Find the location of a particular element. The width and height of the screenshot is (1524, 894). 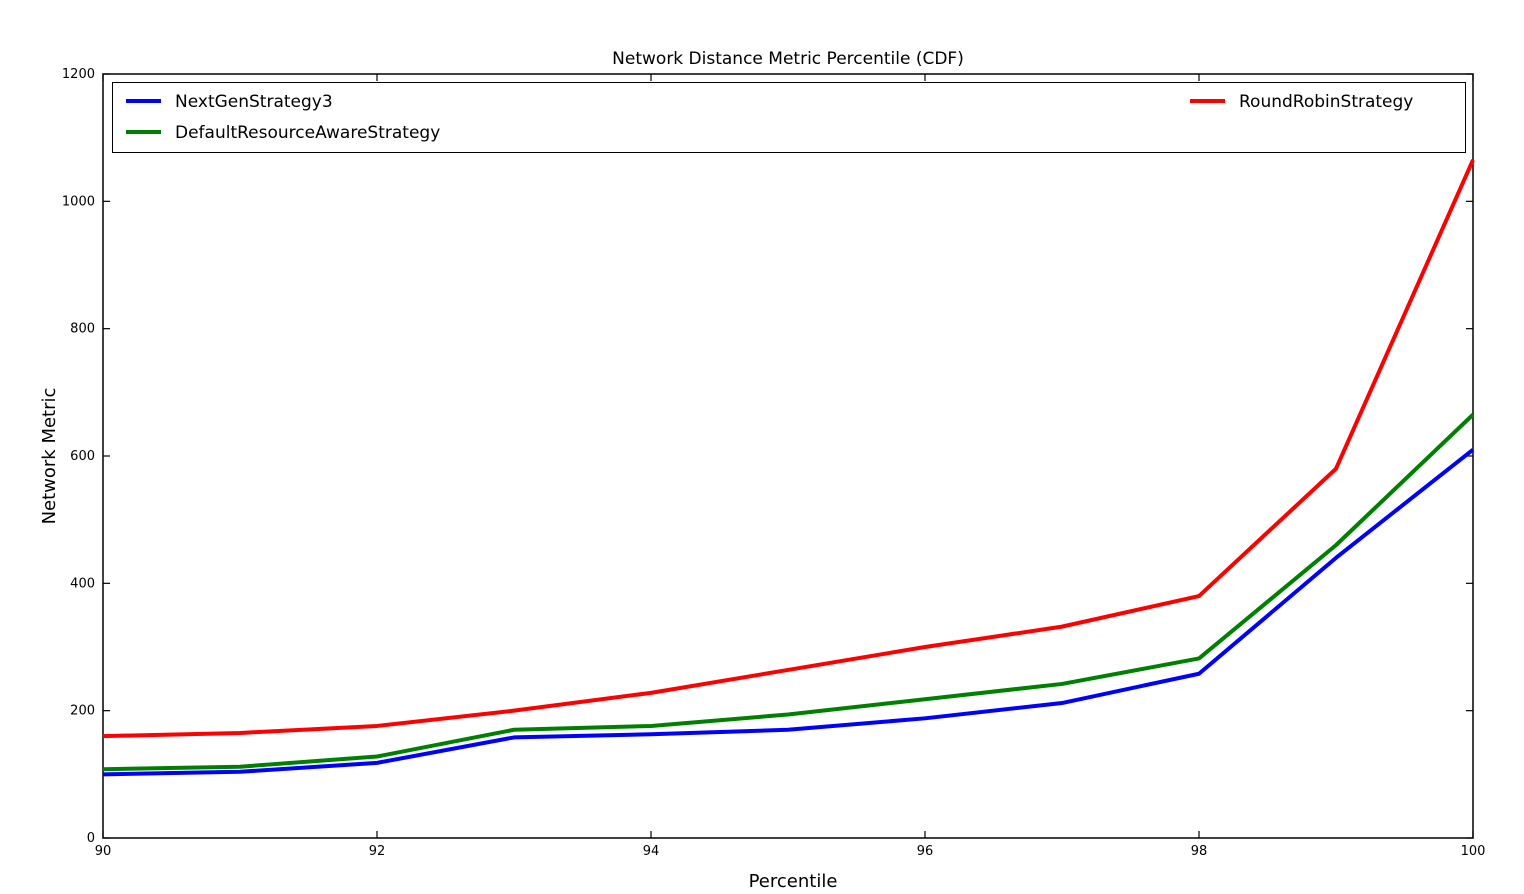

x-tick-label: 98 is located at coordinates (1199, 851).